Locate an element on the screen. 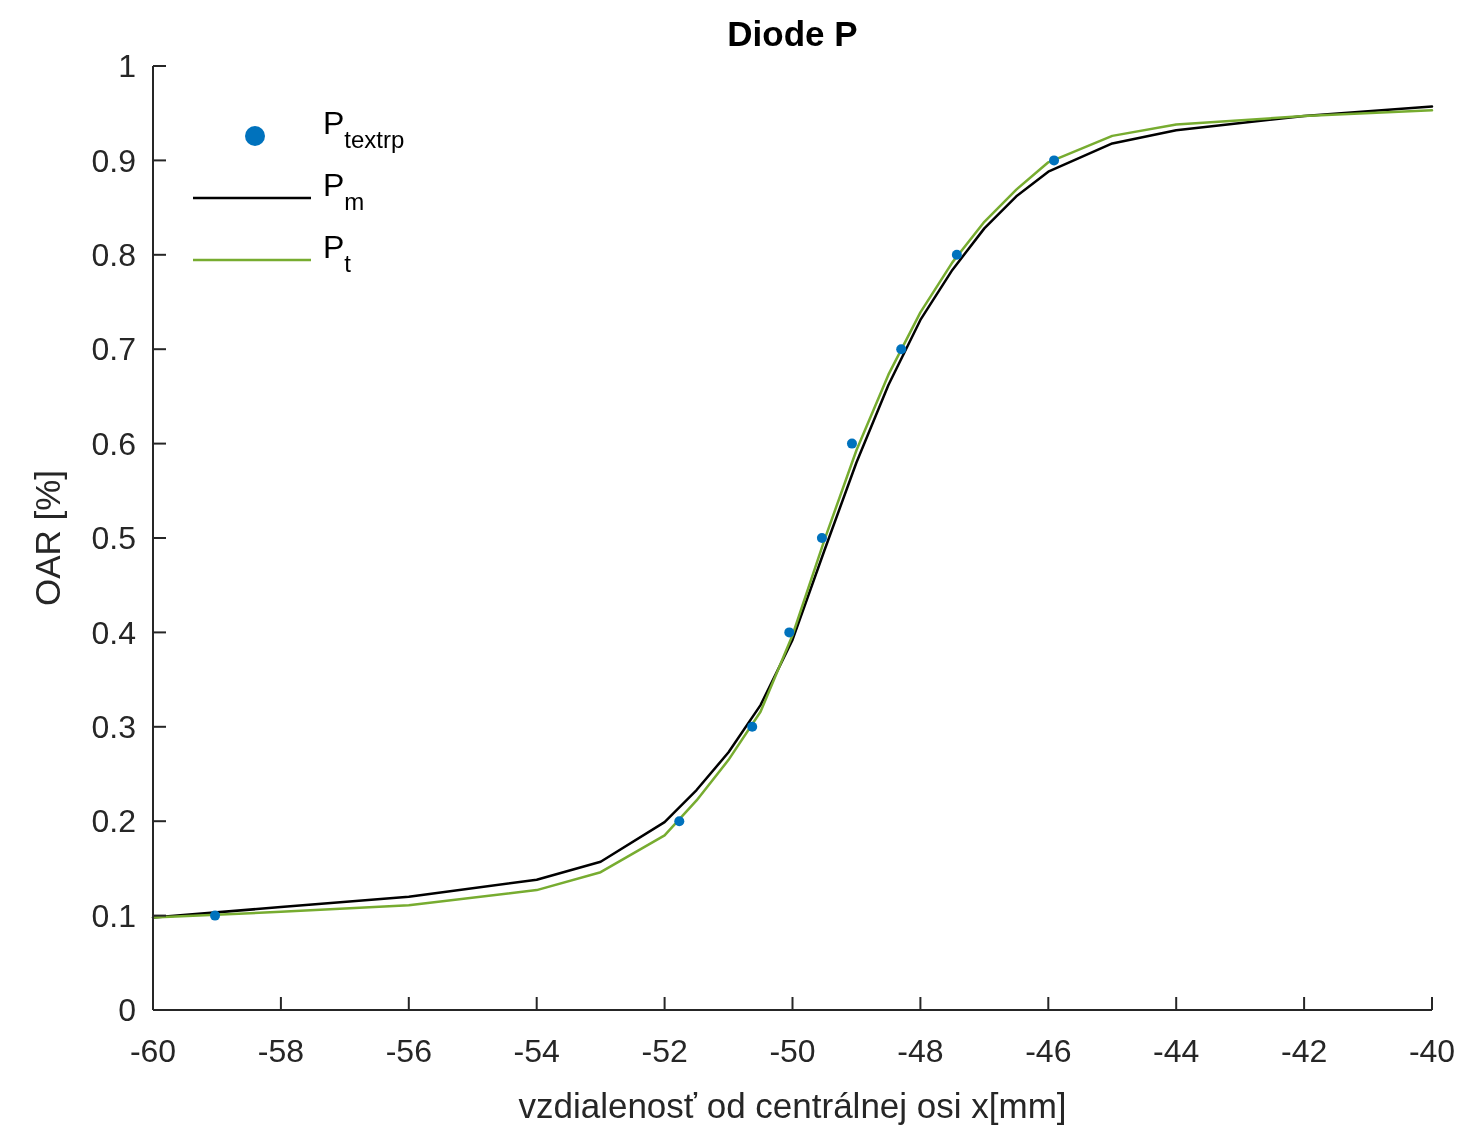  y-tick-label: 0.2 is located at coordinates (113, 821).